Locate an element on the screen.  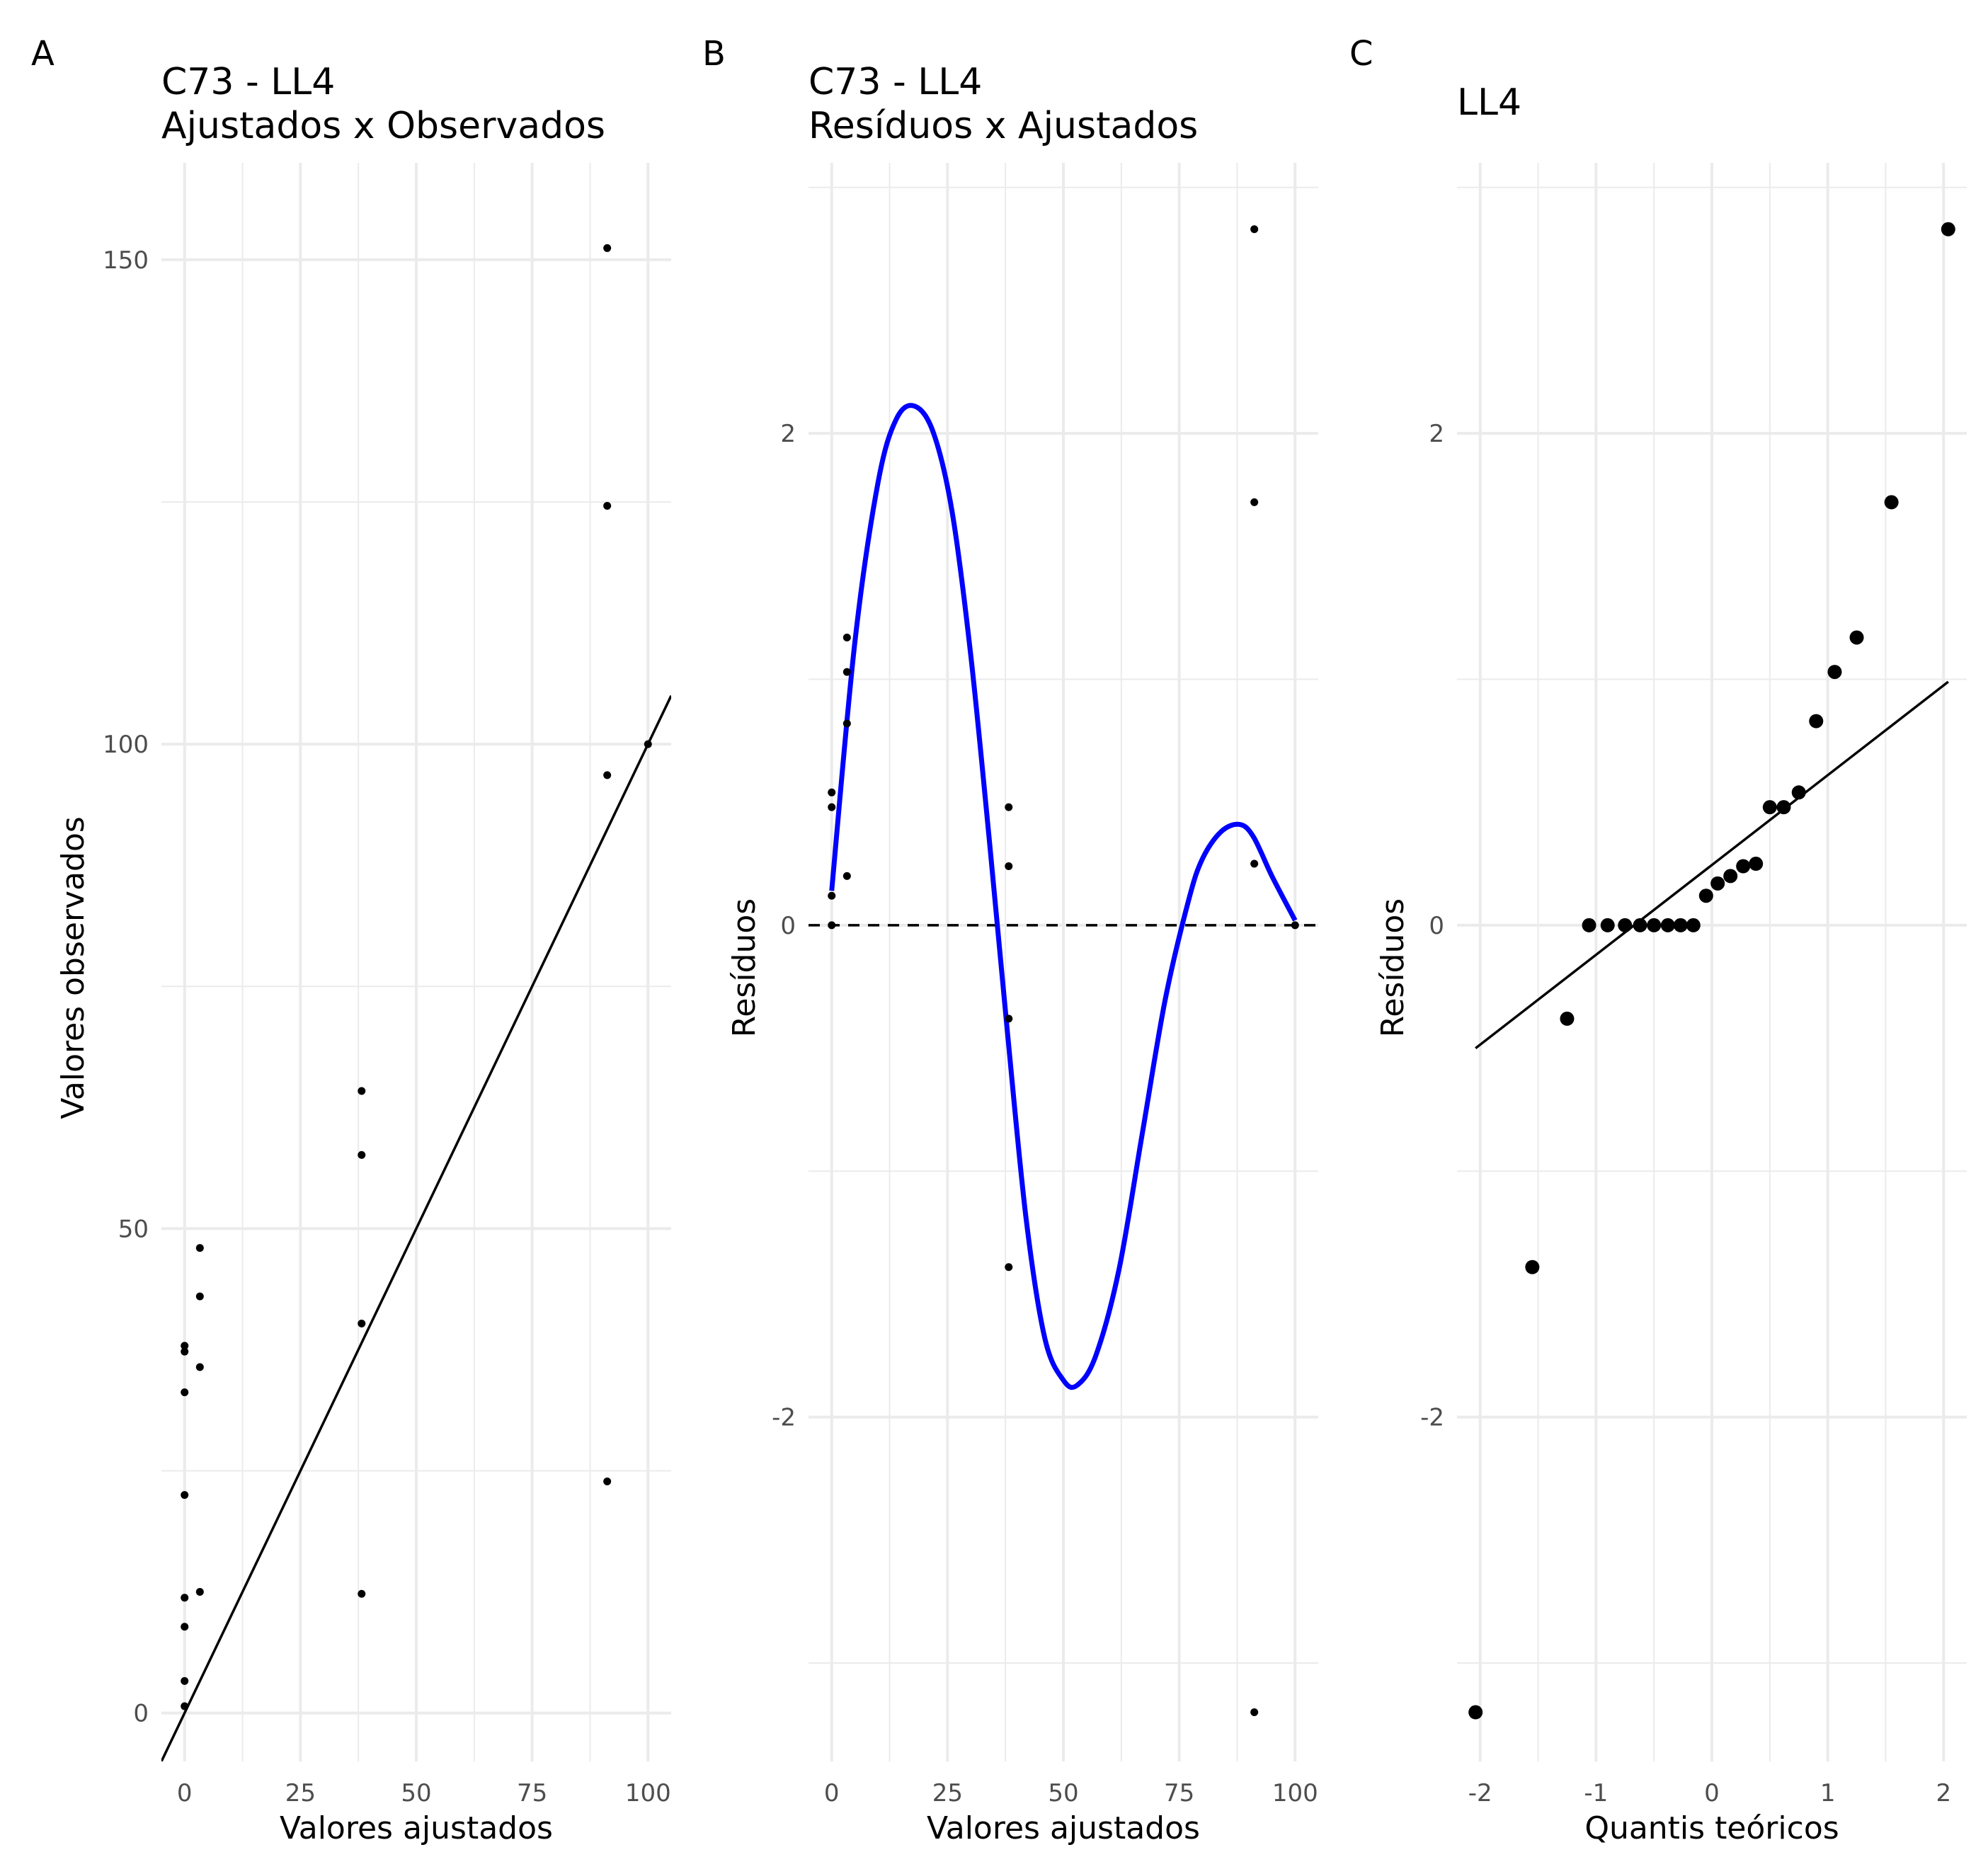
x-axis-title: Valores ajustados is located at coordinates (1063, 1828).